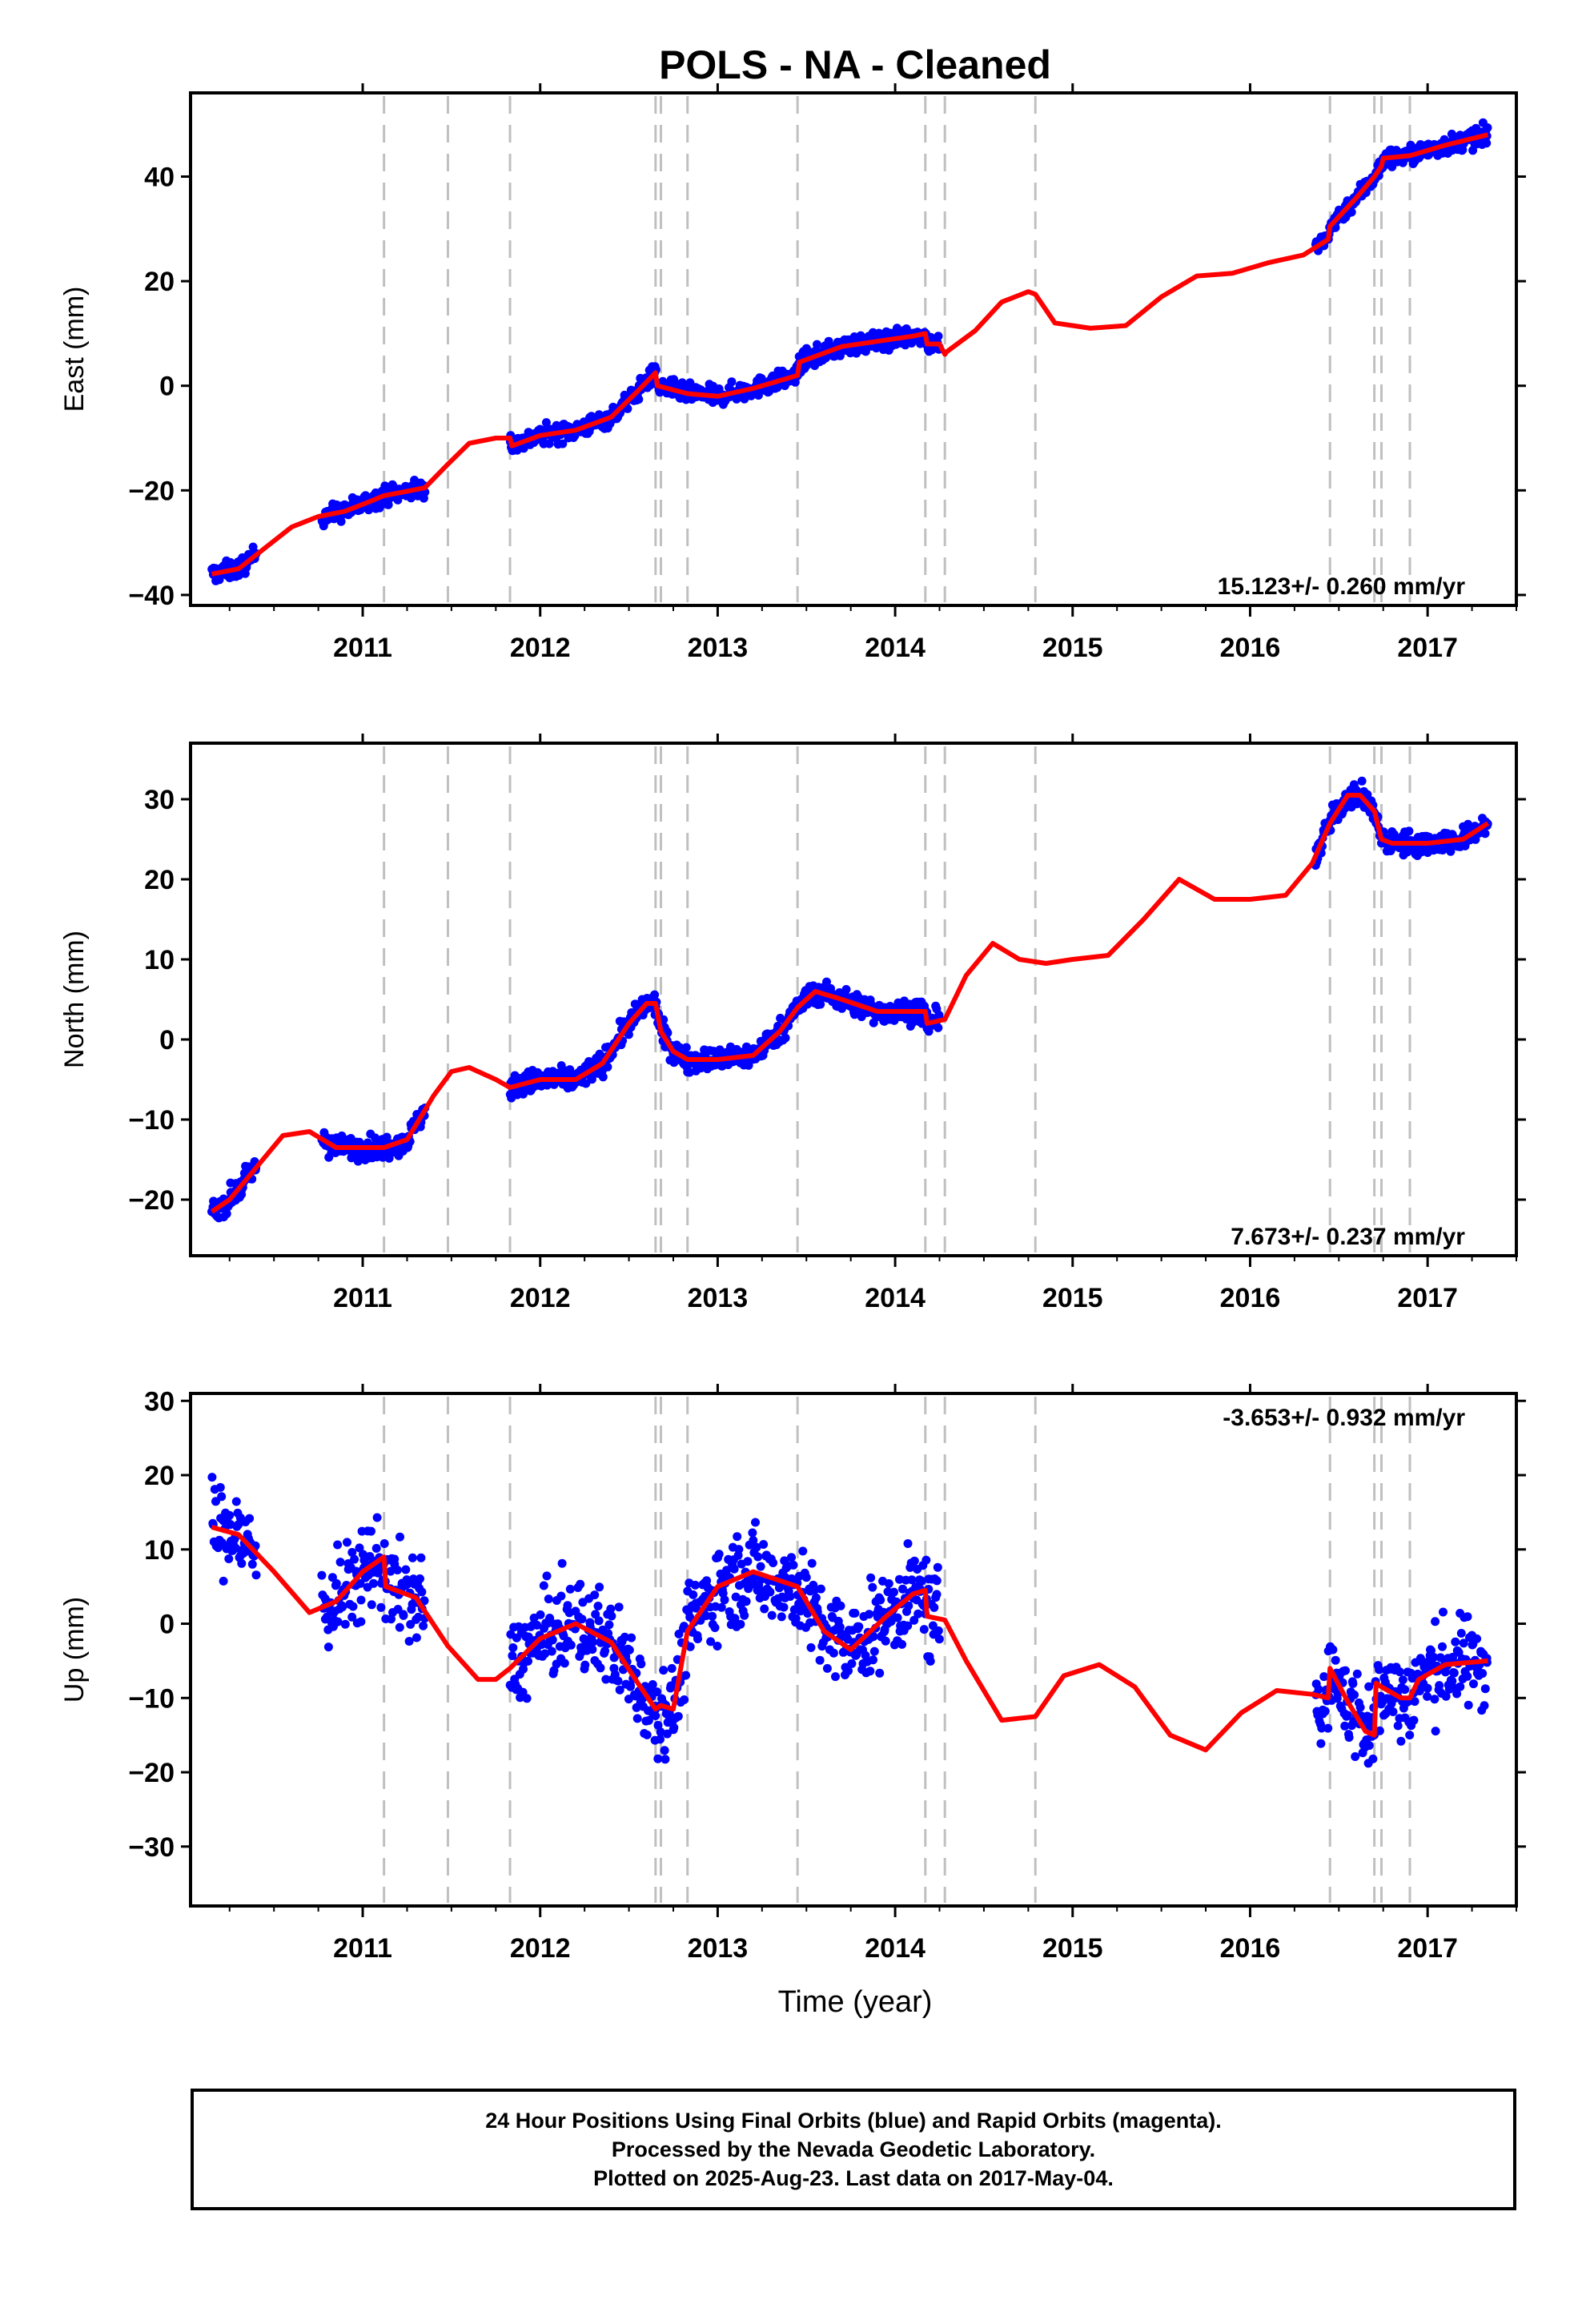 Image resolution: width=1582 pixels, height=2324 pixels. What do you see at coordinates (849, 1639) in the screenshot?
I see `model-line` at bounding box center [849, 1639].